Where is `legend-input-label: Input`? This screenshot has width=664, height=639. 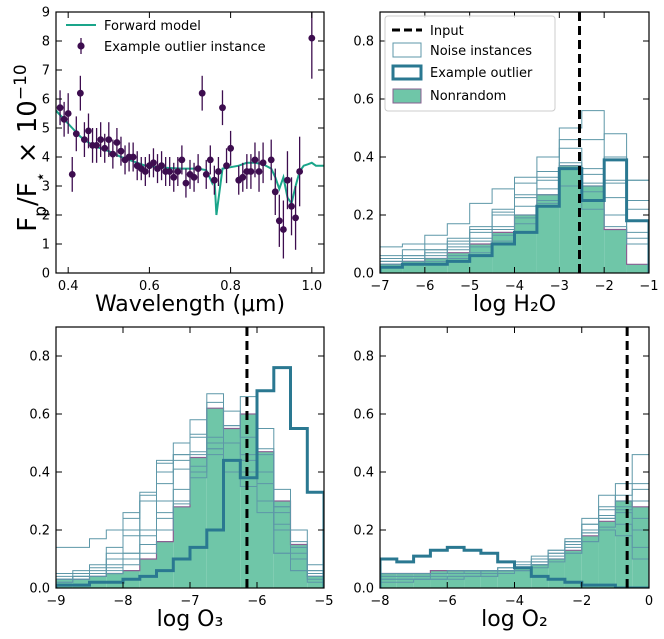
legend-input-label: Input is located at coordinates (447, 31).